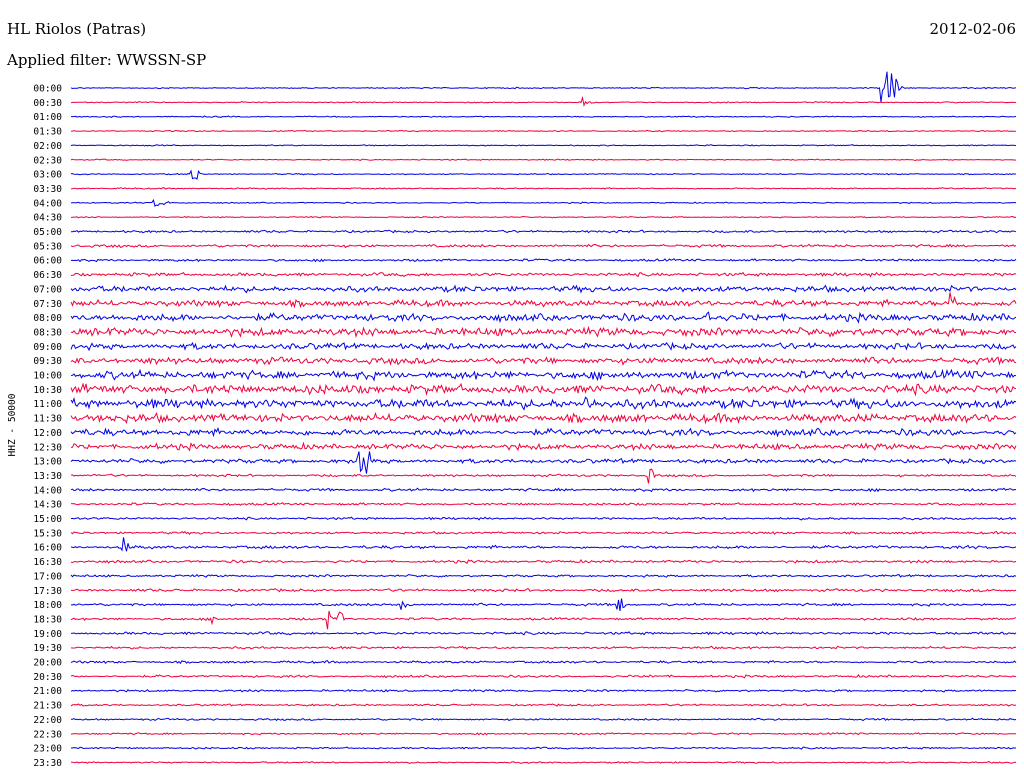 This screenshot has height=780, width=1024. What do you see at coordinates (47, 304) in the screenshot?
I see `row-time-label: 07:30` at bounding box center [47, 304].